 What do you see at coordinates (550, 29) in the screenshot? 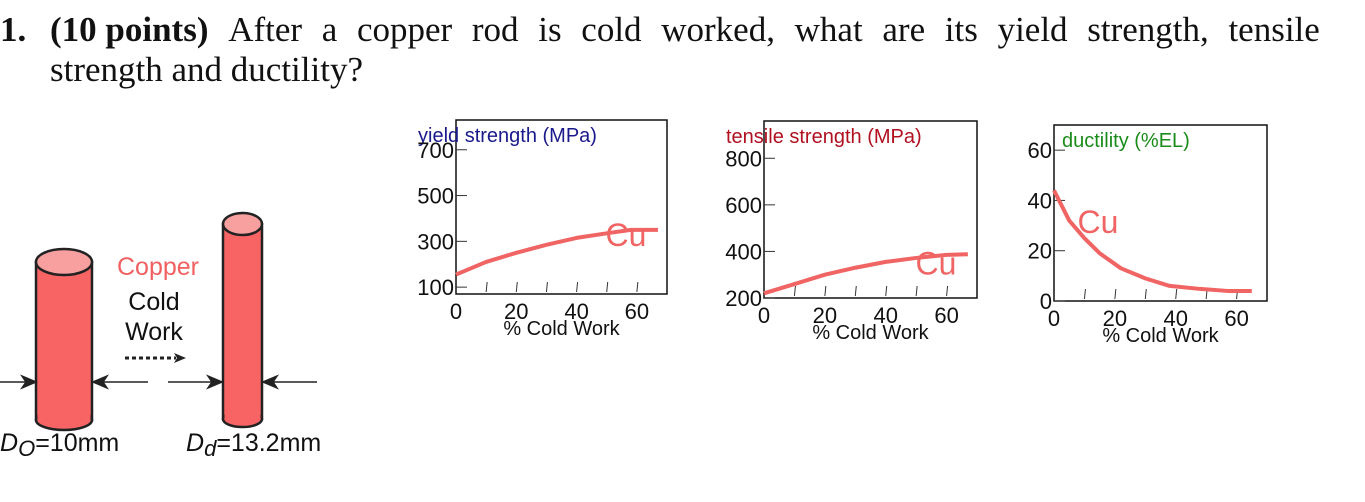
I see `question-word: is` at bounding box center [550, 29].